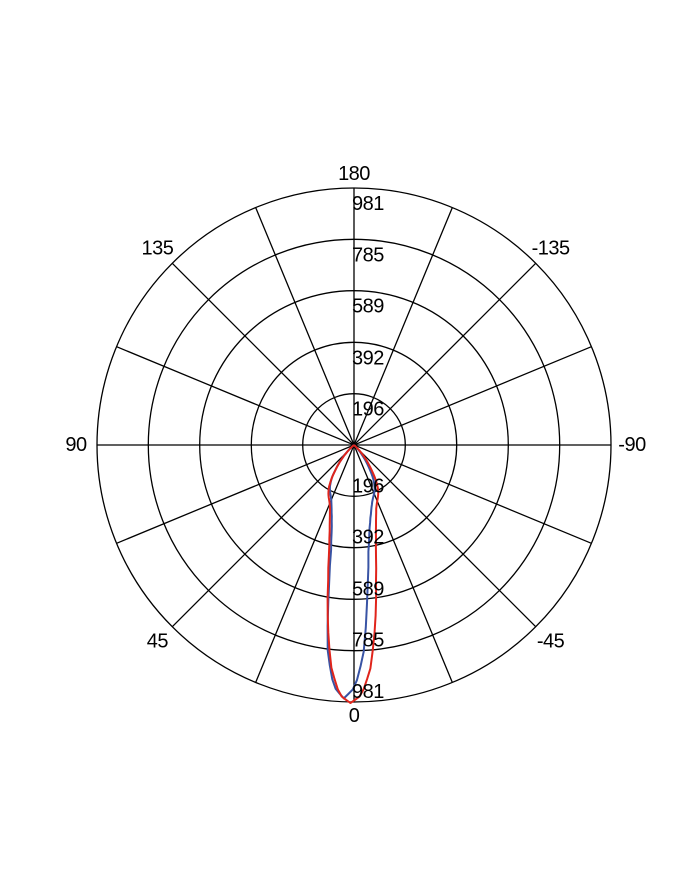 The width and height of the screenshot is (700, 880). I want to click on curve-red, so click(353, 574).